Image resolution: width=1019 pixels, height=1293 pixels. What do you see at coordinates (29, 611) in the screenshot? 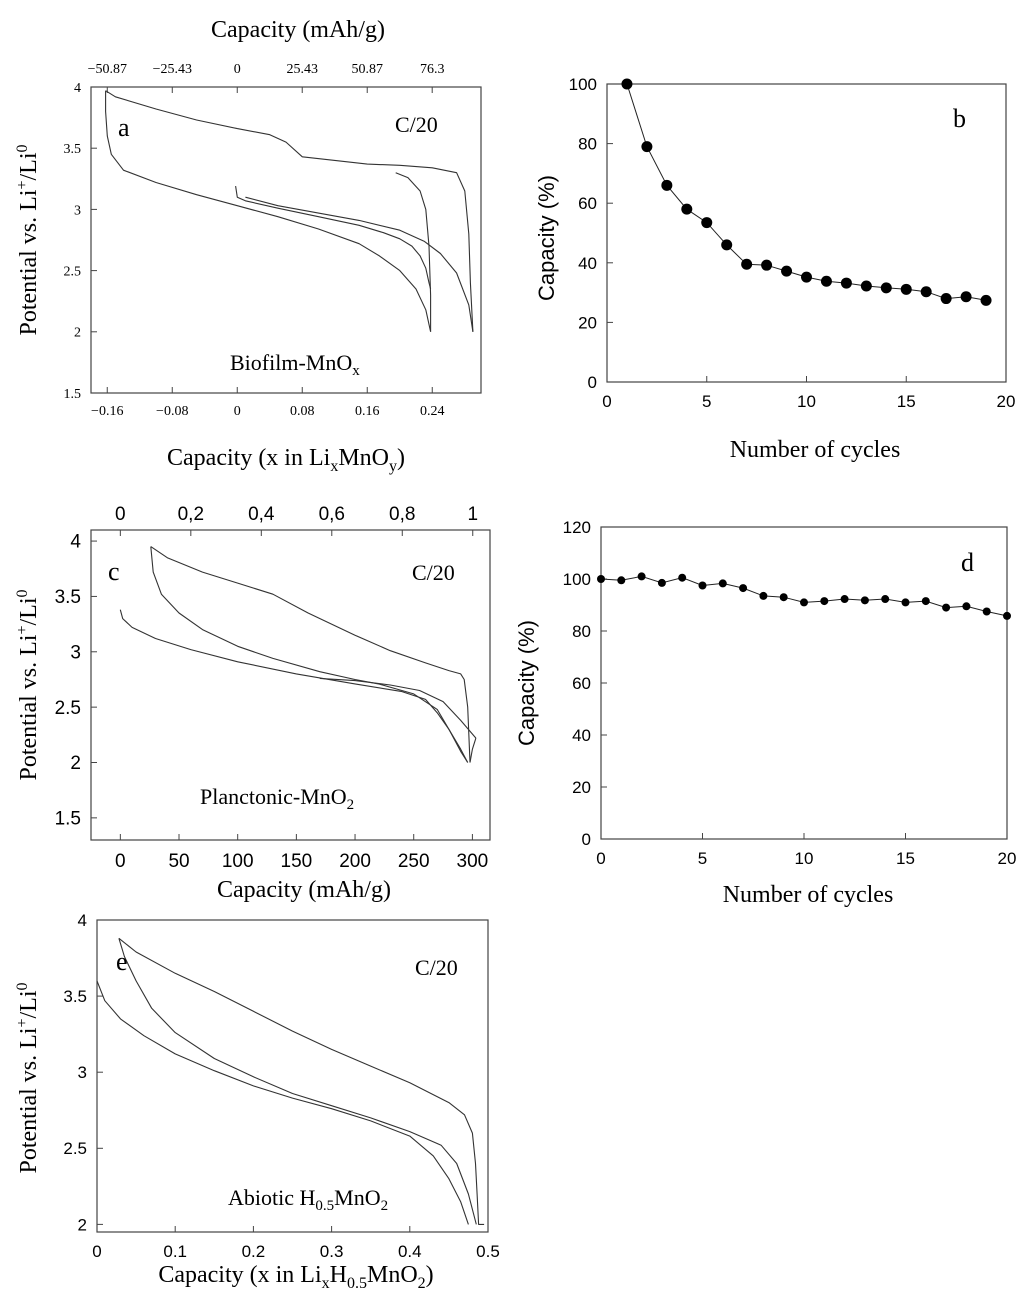
I see `panel-c-ylabel-mid: /Li` at bounding box center [29, 611].